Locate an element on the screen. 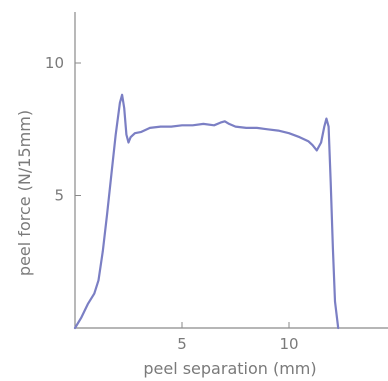 This screenshot has height=381, width=388. x-tick-label: 10 is located at coordinates (288, 344).